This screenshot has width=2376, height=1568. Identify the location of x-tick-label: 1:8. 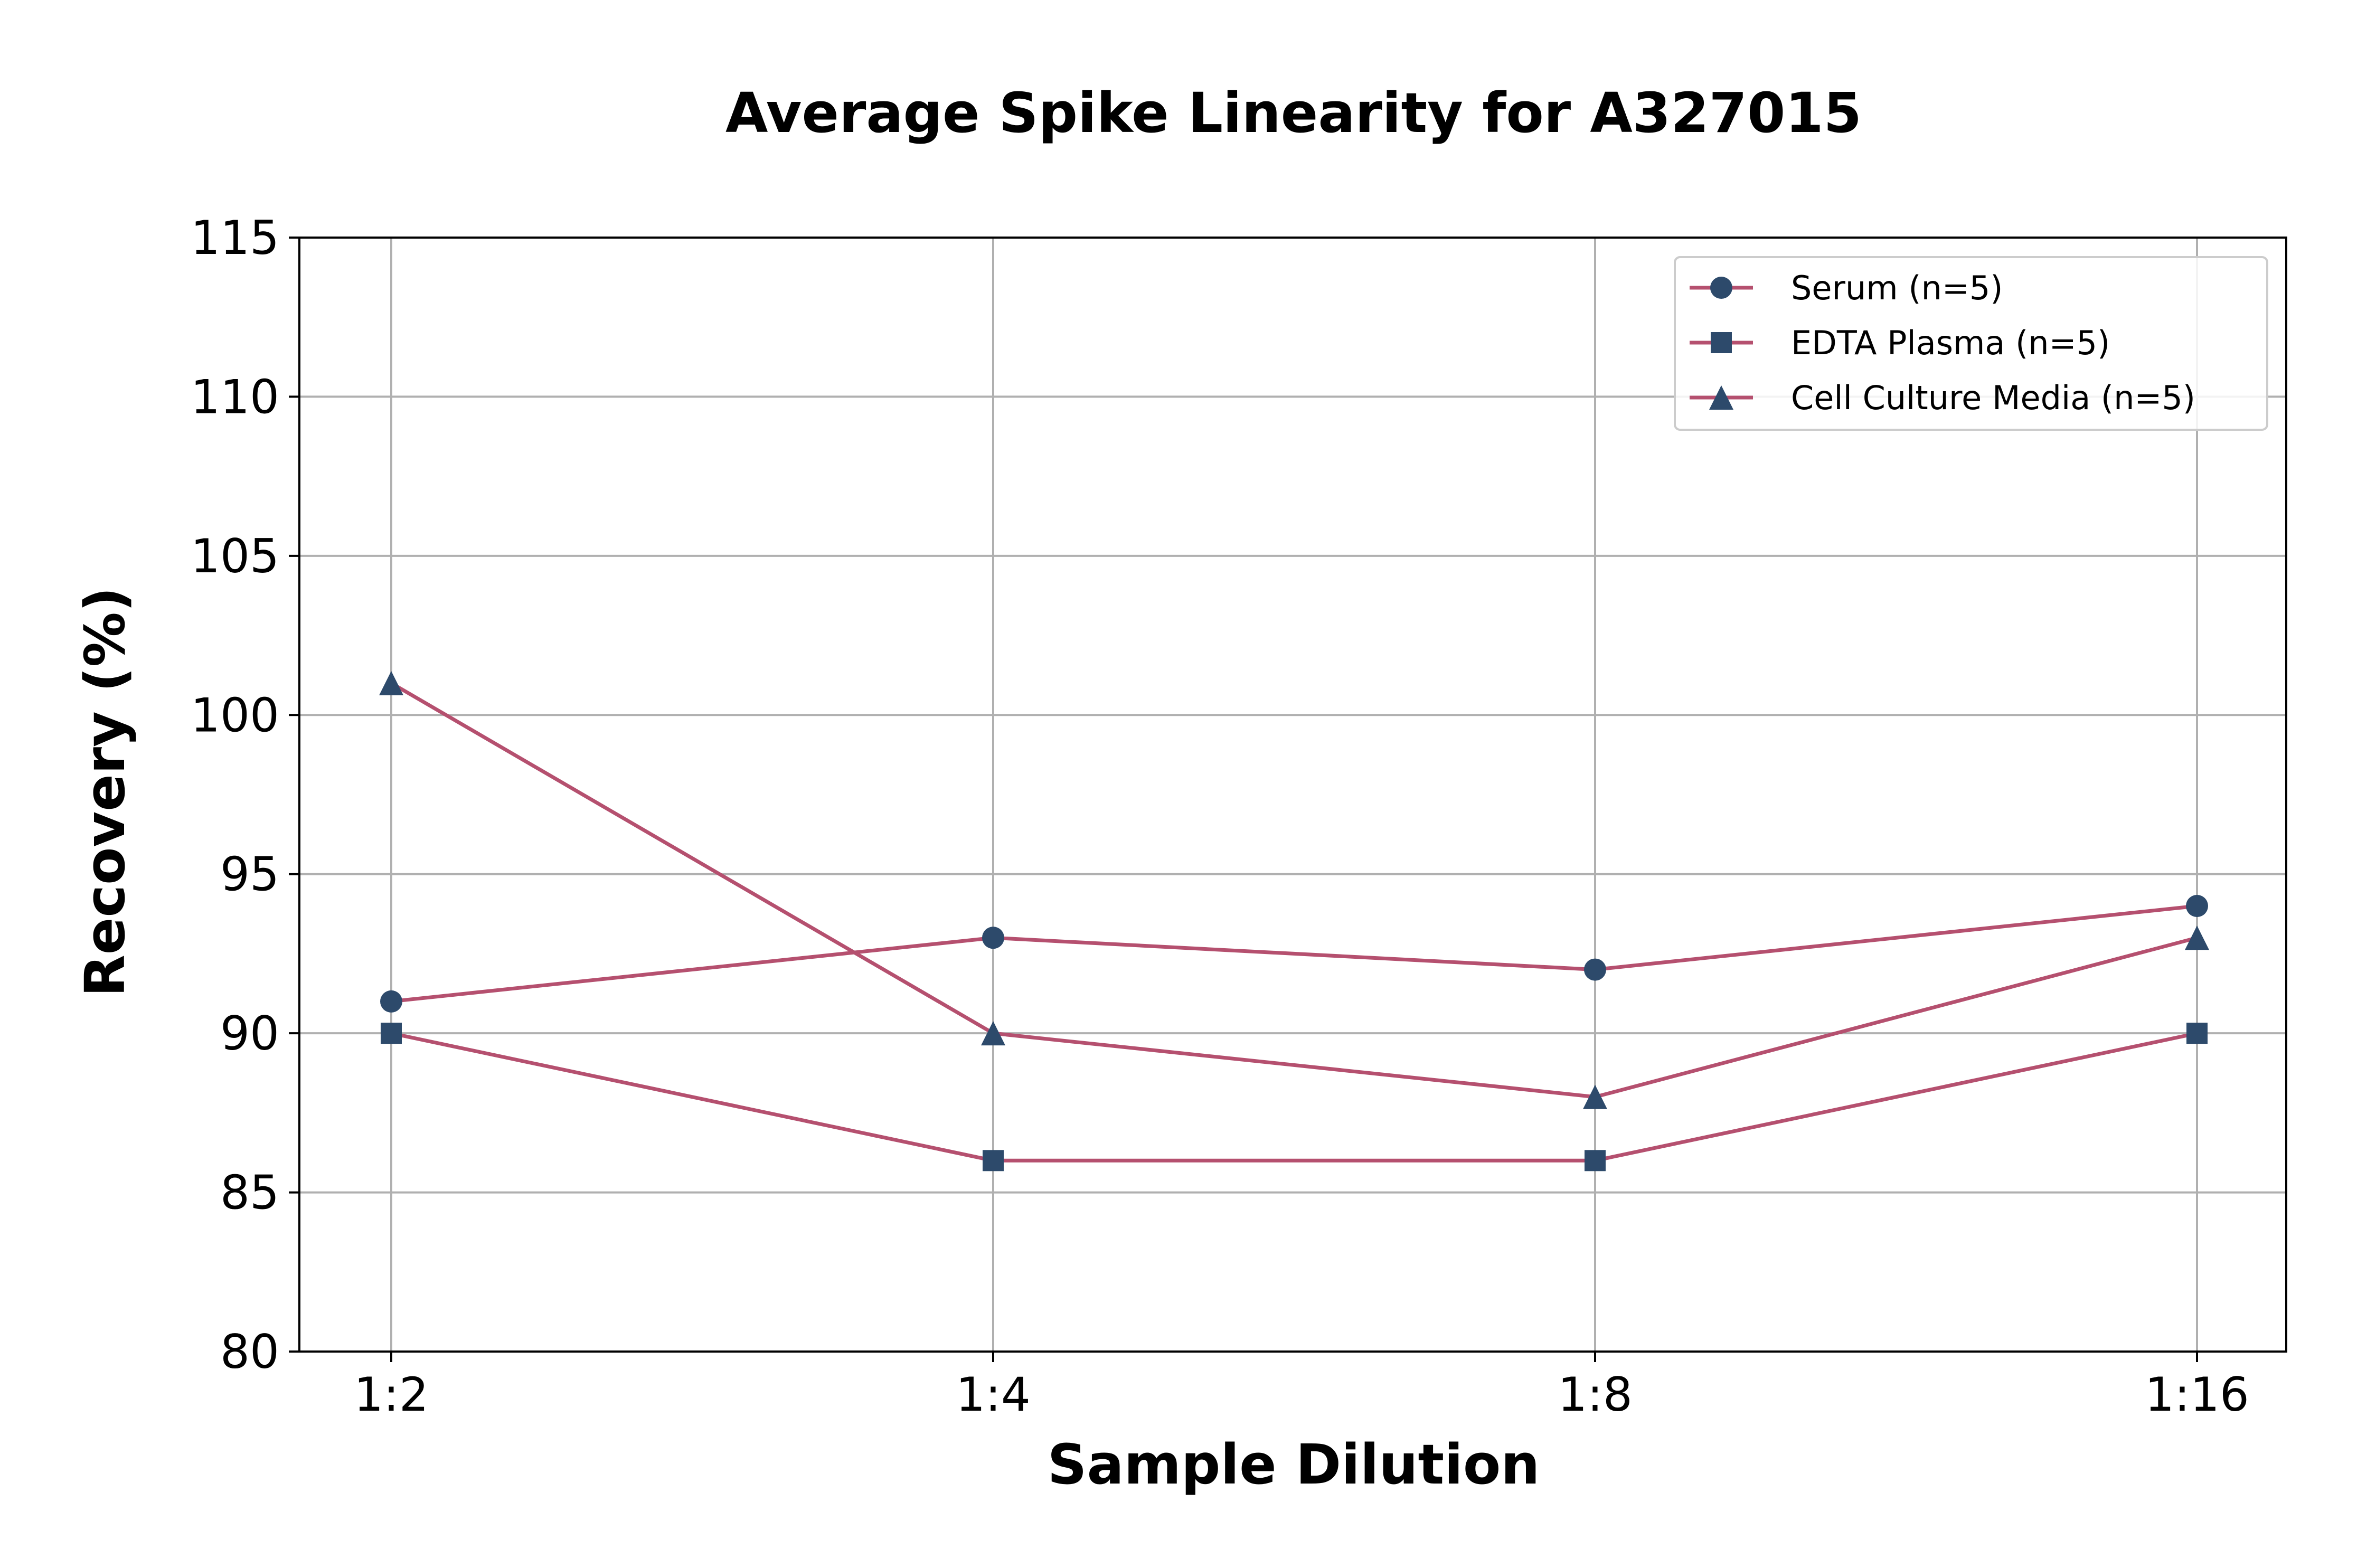
(1595, 1394).